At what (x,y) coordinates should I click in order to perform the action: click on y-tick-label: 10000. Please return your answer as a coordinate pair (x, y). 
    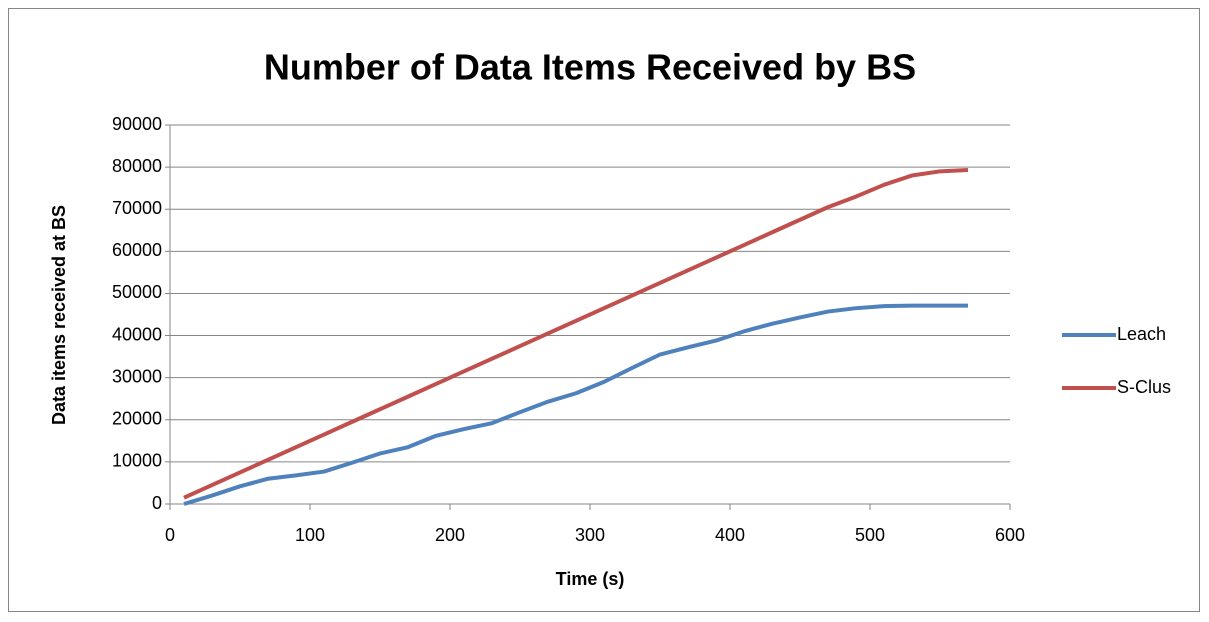
    Looking at the image, I should click on (137, 461).